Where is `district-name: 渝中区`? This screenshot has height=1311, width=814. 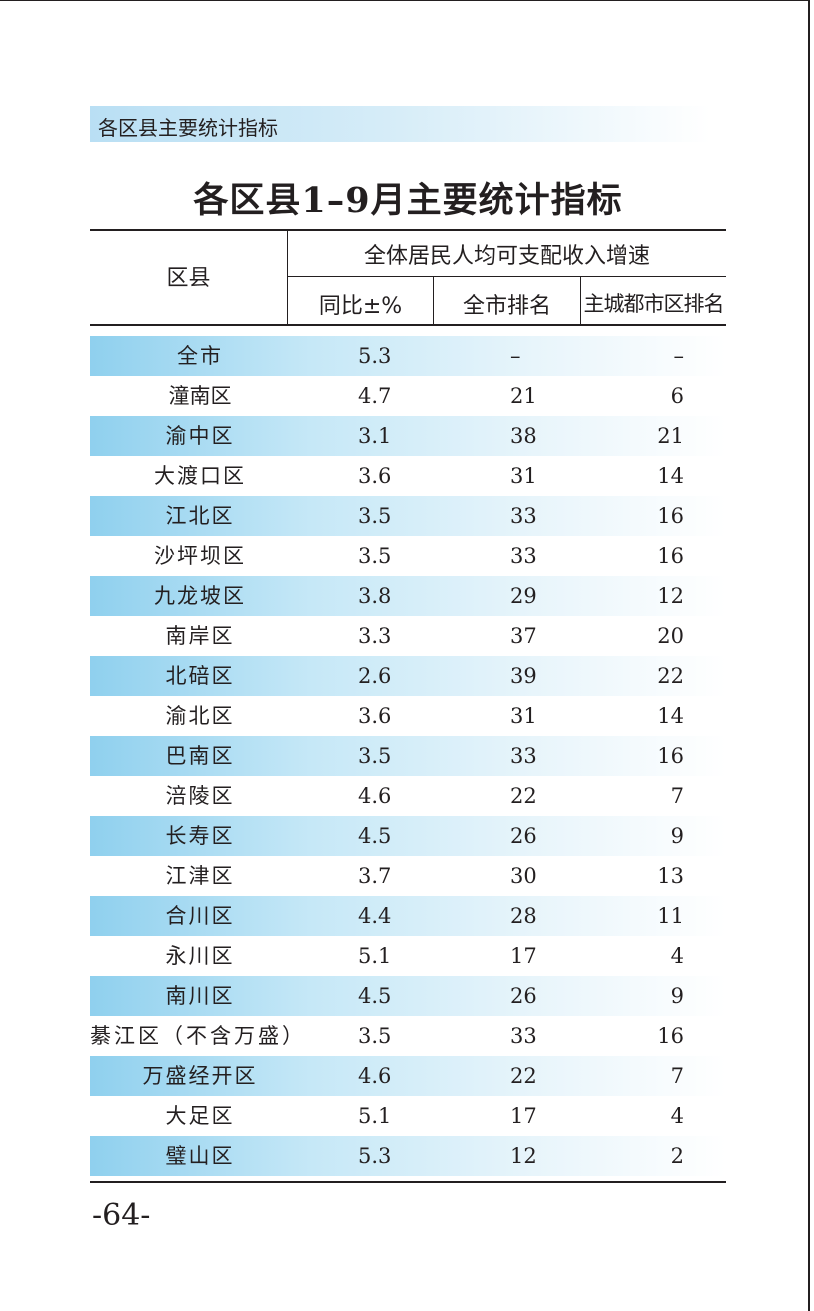 district-name: 渝中区 is located at coordinates (200, 436).